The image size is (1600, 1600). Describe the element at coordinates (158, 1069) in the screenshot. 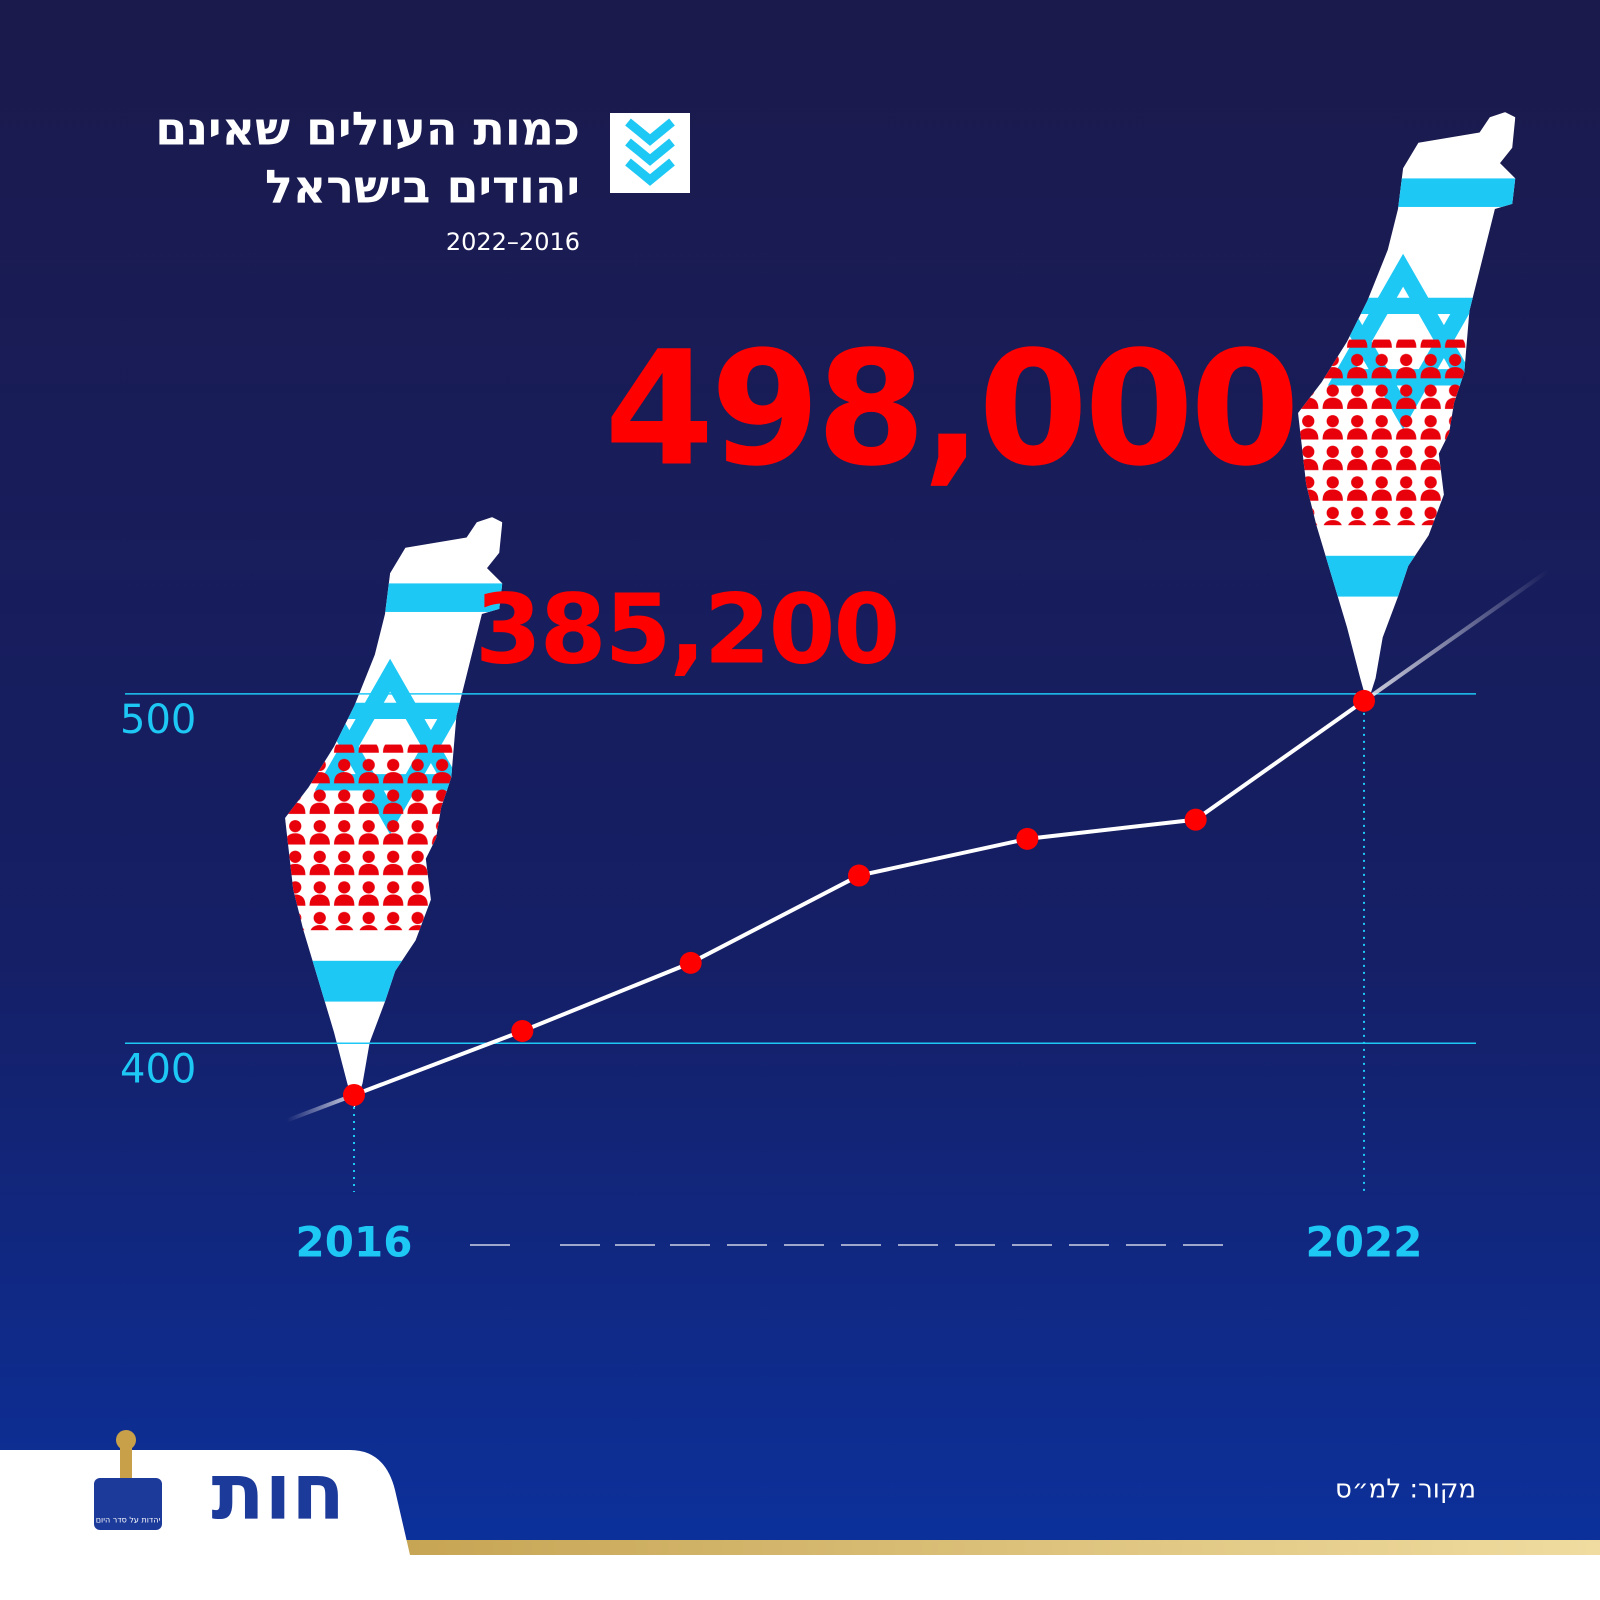

I see `y-tick-label: 400` at that location.